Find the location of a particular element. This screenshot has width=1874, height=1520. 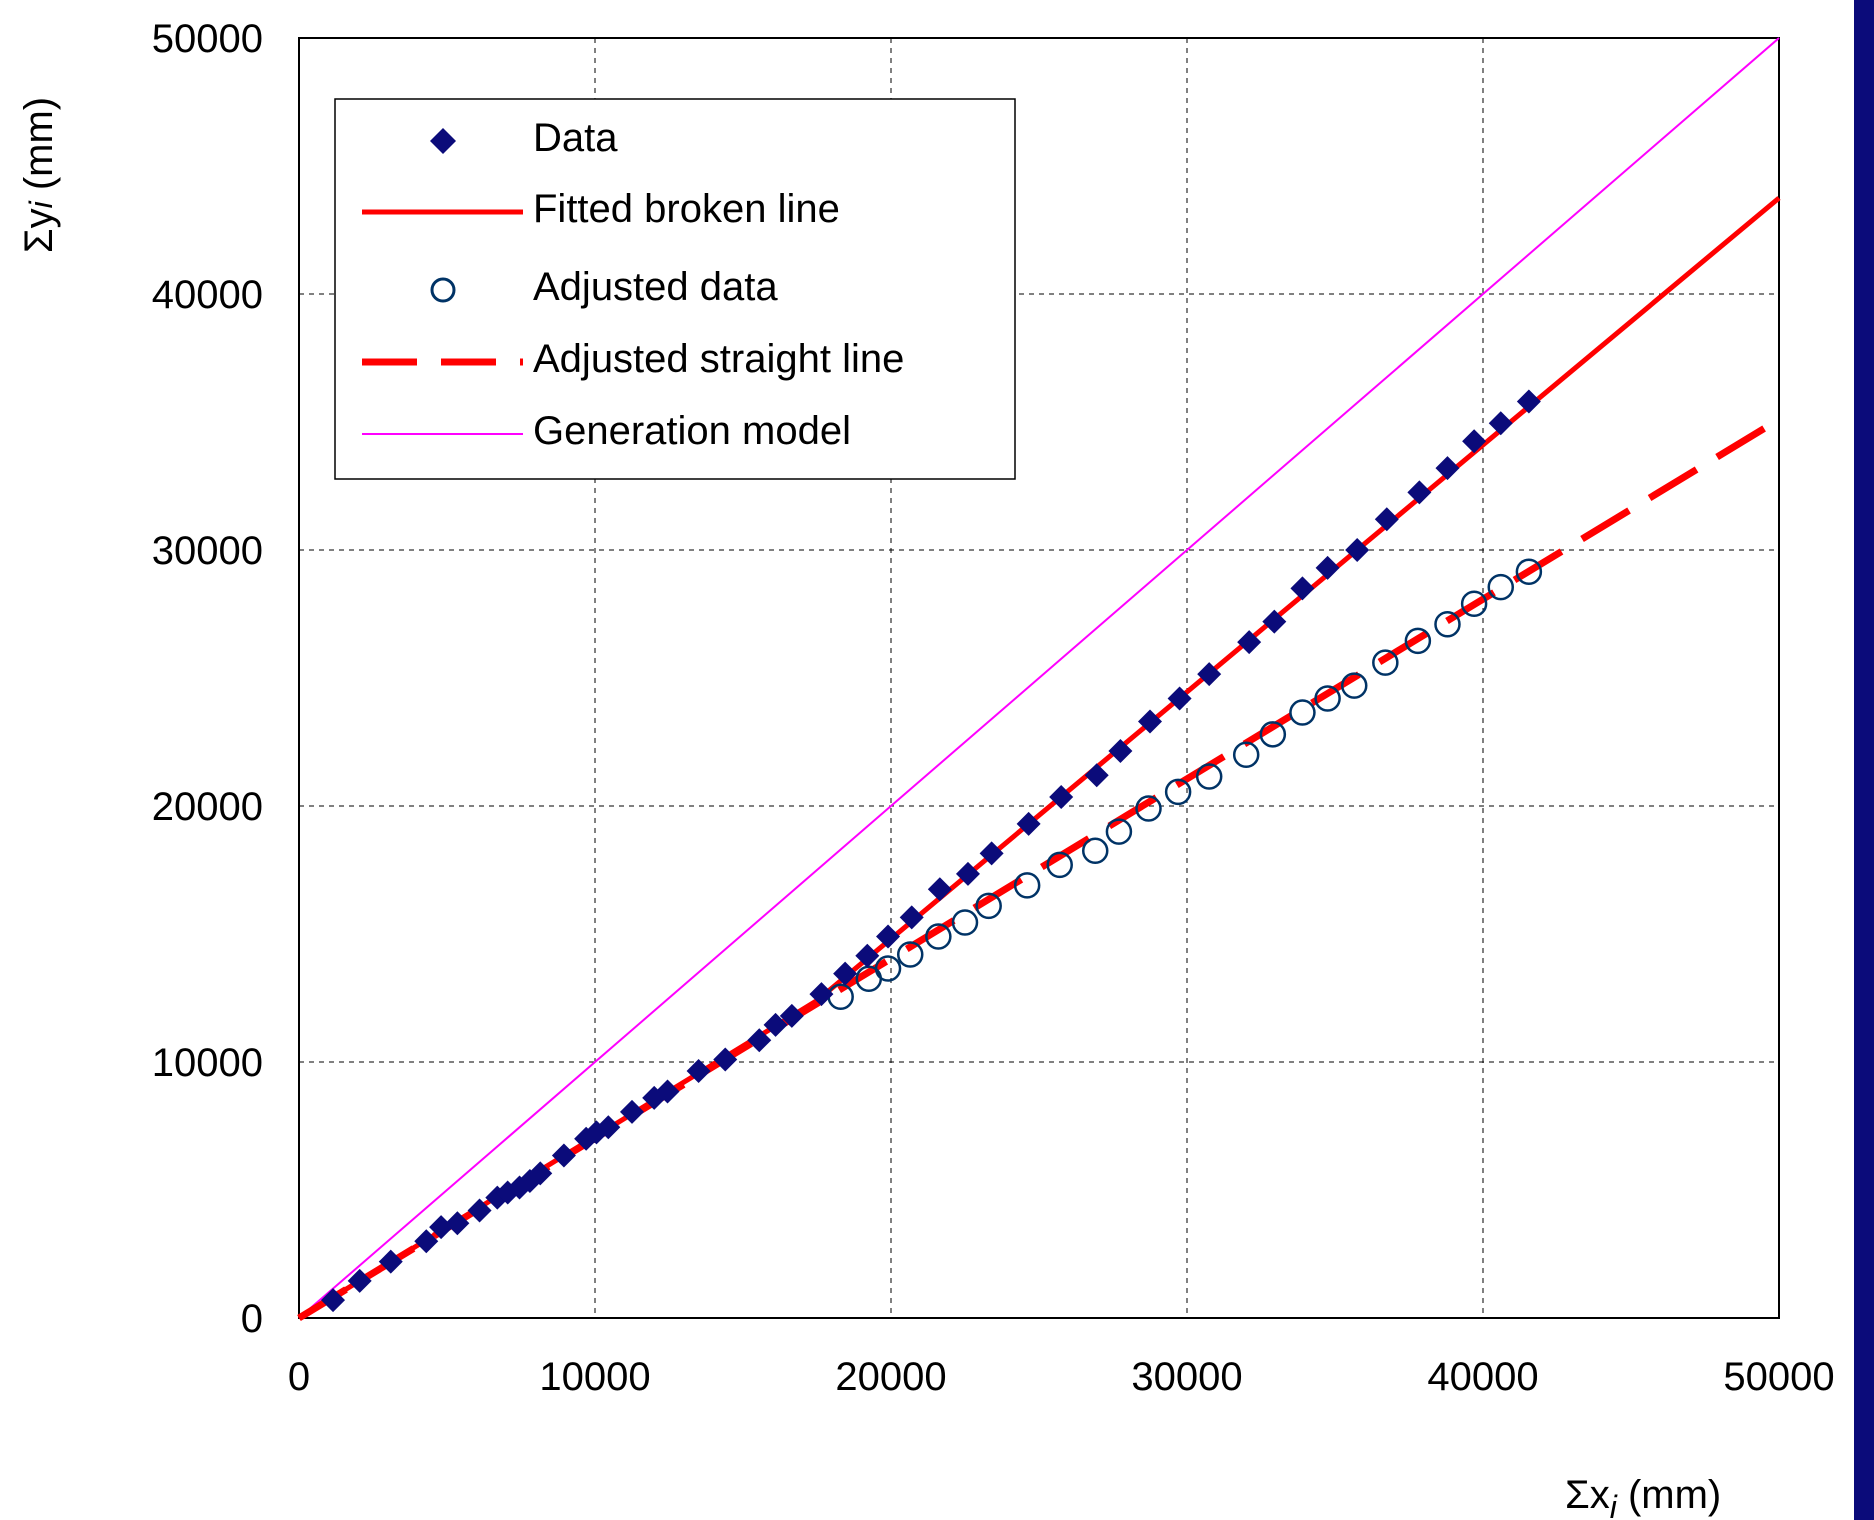

legend-symbol-data is located at coordinates (443, 141).